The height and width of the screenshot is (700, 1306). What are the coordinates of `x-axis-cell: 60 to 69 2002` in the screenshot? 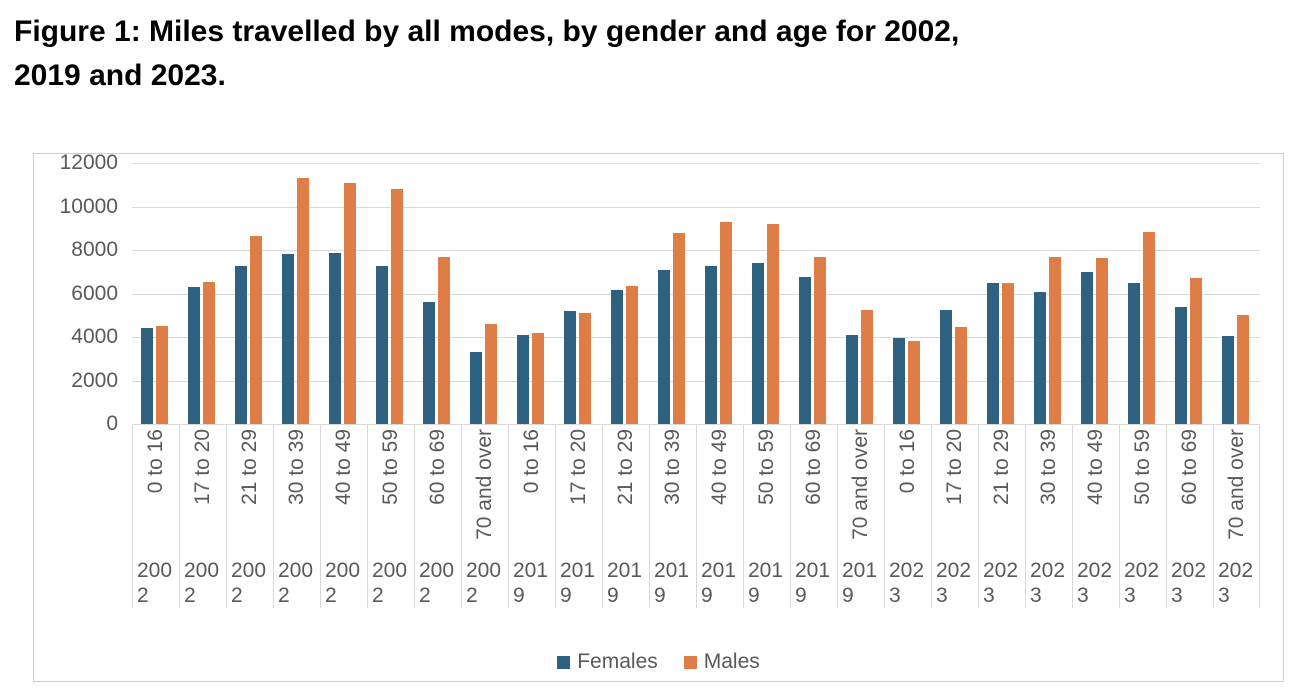 It's located at (437, 516).